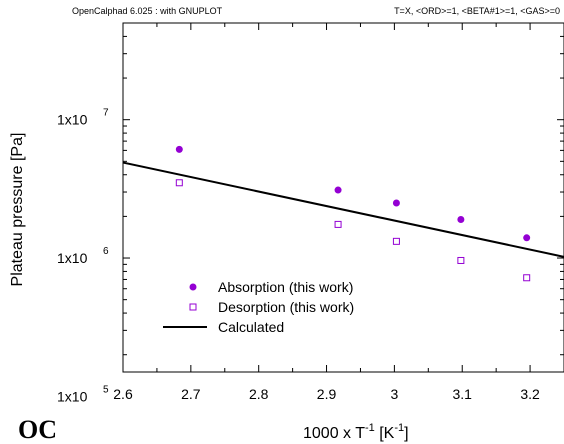 The image size is (564, 444). I want to click on x-tick-label: 3.2, so click(530, 394).